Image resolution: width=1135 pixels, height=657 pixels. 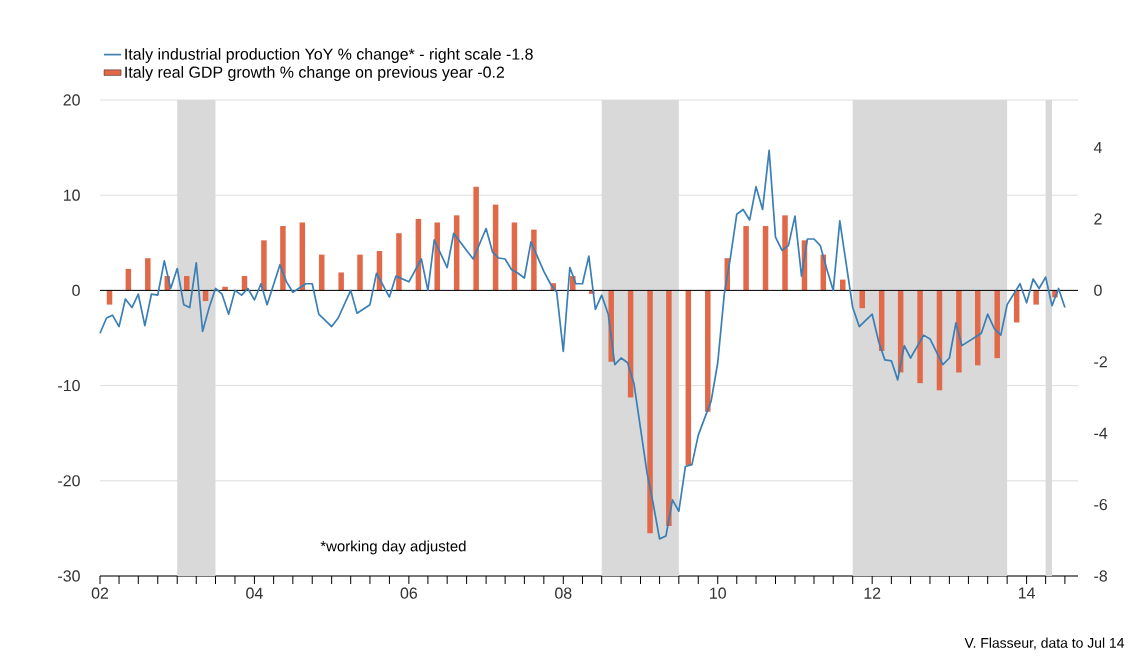 I want to click on x-tick-label: 08, so click(x=563, y=593).